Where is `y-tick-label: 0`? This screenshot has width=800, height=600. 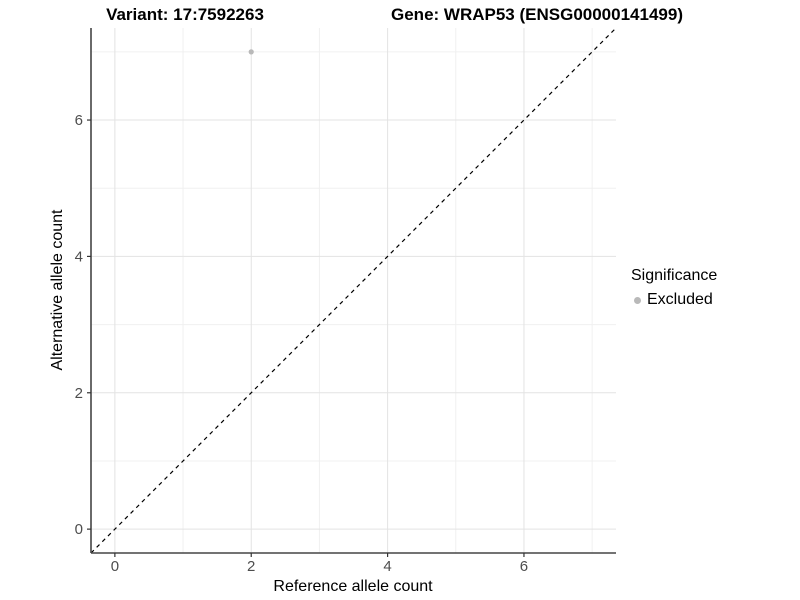
y-tick-label: 0 is located at coordinates (79, 529).